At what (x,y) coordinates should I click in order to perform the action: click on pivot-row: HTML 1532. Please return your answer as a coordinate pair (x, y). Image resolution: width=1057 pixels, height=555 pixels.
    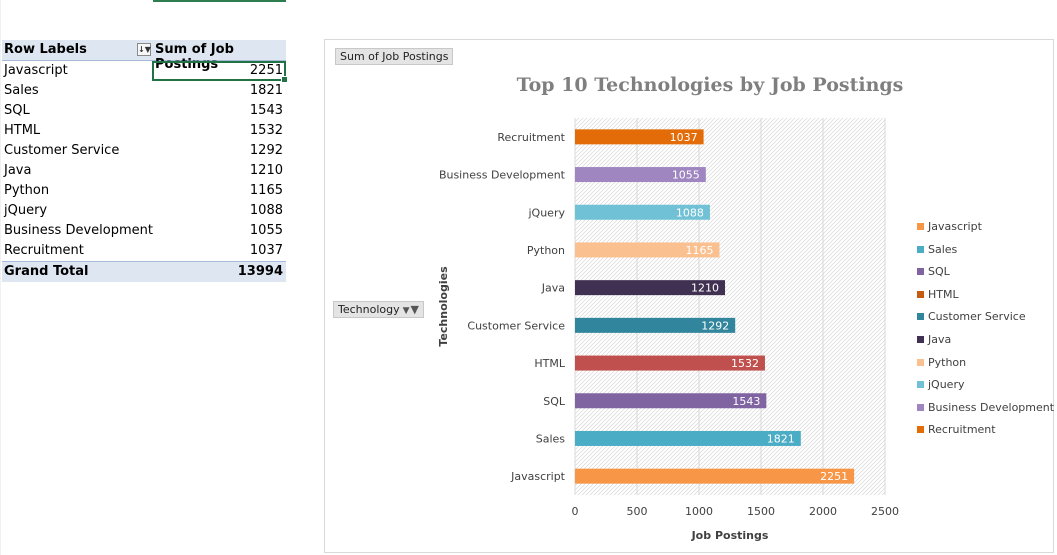
    Looking at the image, I should click on (144, 131).